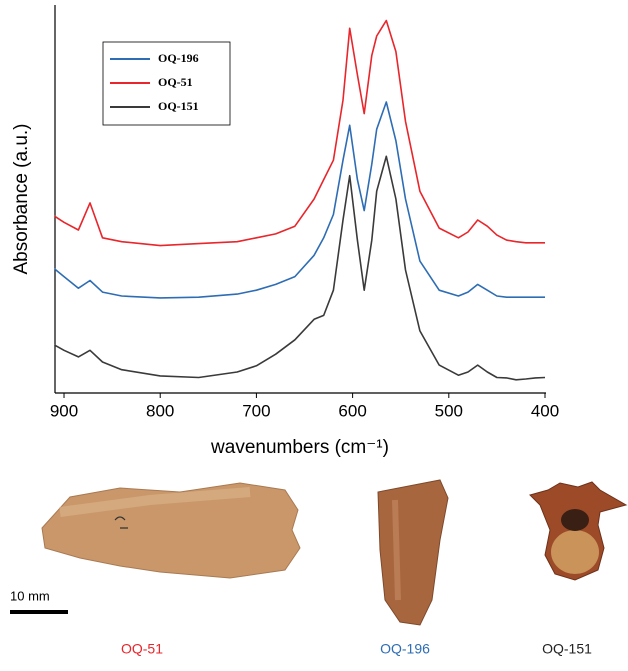 The height and width of the screenshot is (671, 628). What do you see at coordinates (175, 82) in the screenshot?
I see `legend-label: OQ-51` at bounding box center [175, 82].